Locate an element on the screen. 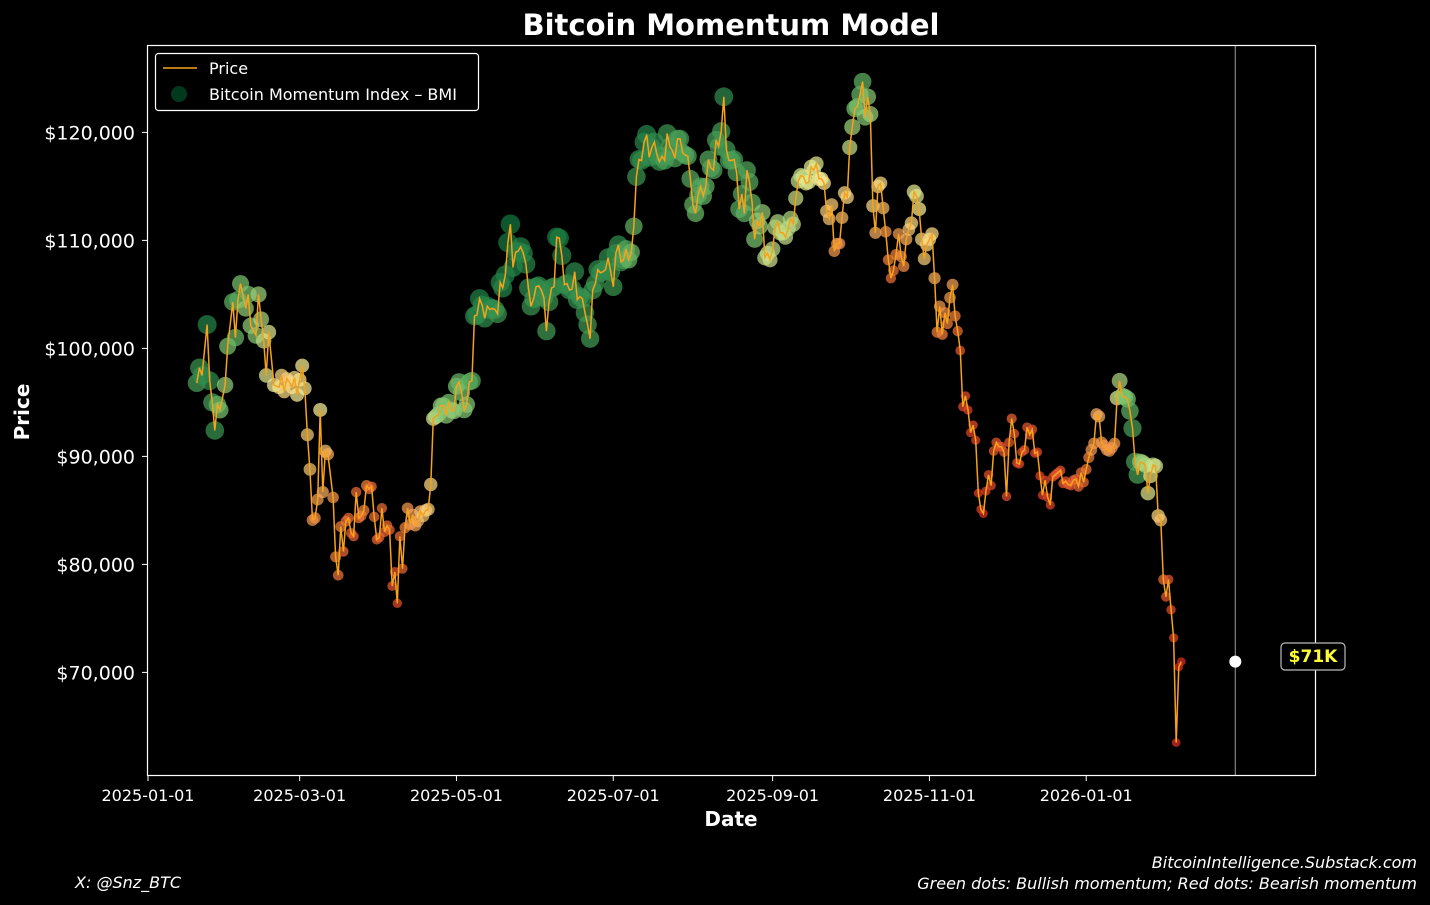 Image resolution: width=1430 pixels, height=905 pixels. x-tick-label: 2025-11-01 is located at coordinates (929, 795).